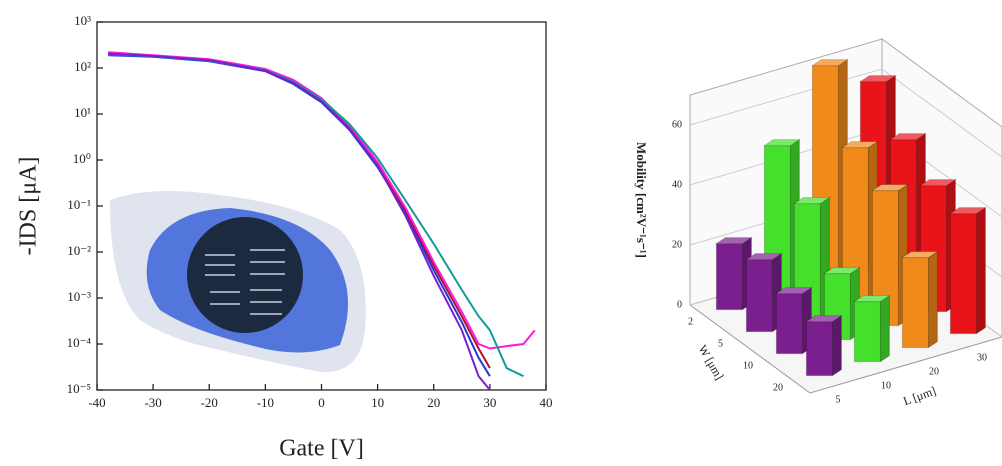 The image size is (1002, 466). I want to click on w-tick-label: 20, so click(778, 387).